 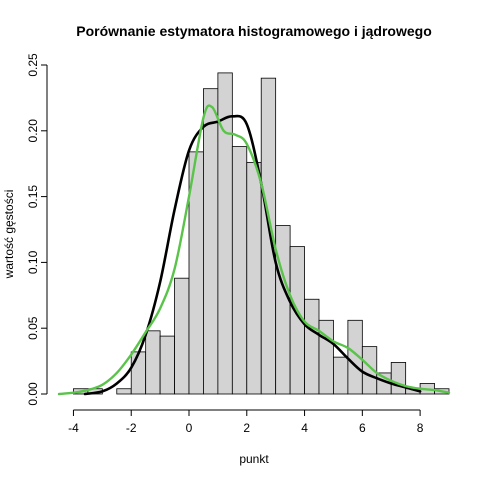 What do you see at coordinates (304, 428) in the screenshot?
I see `x-tick-label: 4` at bounding box center [304, 428].